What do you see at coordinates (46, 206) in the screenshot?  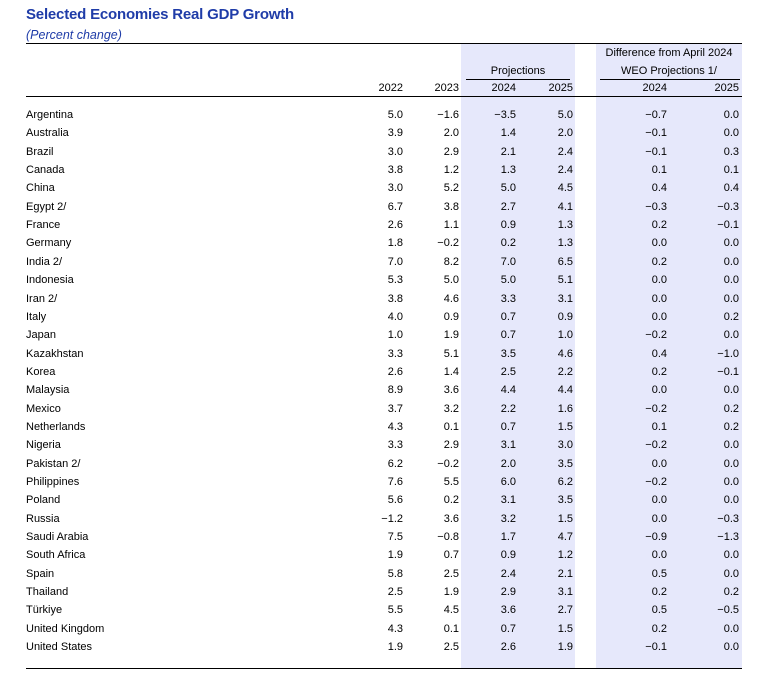 I see `country-name: Egypt 2/` at bounding box center [46, 206].